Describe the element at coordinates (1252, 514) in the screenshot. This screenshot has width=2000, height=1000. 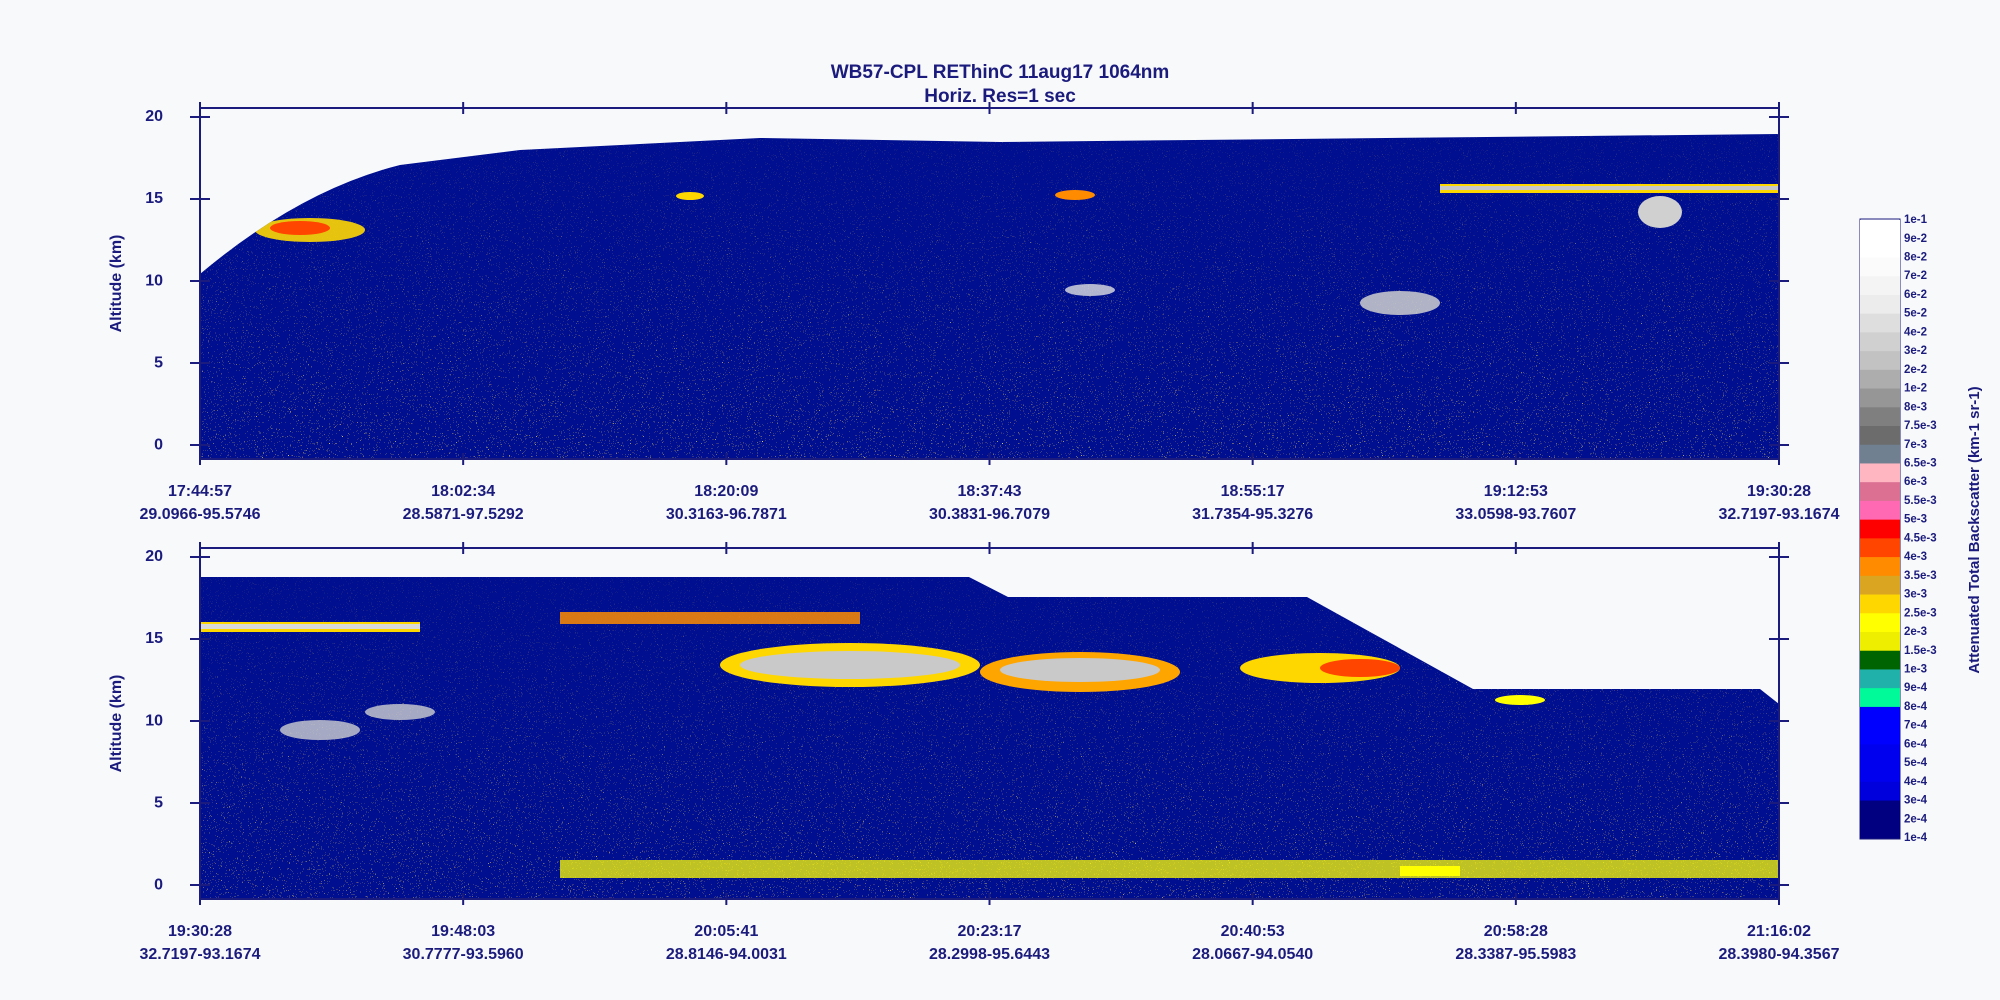
I see `x-tick-position: 31.7354-95.3276` at that location.